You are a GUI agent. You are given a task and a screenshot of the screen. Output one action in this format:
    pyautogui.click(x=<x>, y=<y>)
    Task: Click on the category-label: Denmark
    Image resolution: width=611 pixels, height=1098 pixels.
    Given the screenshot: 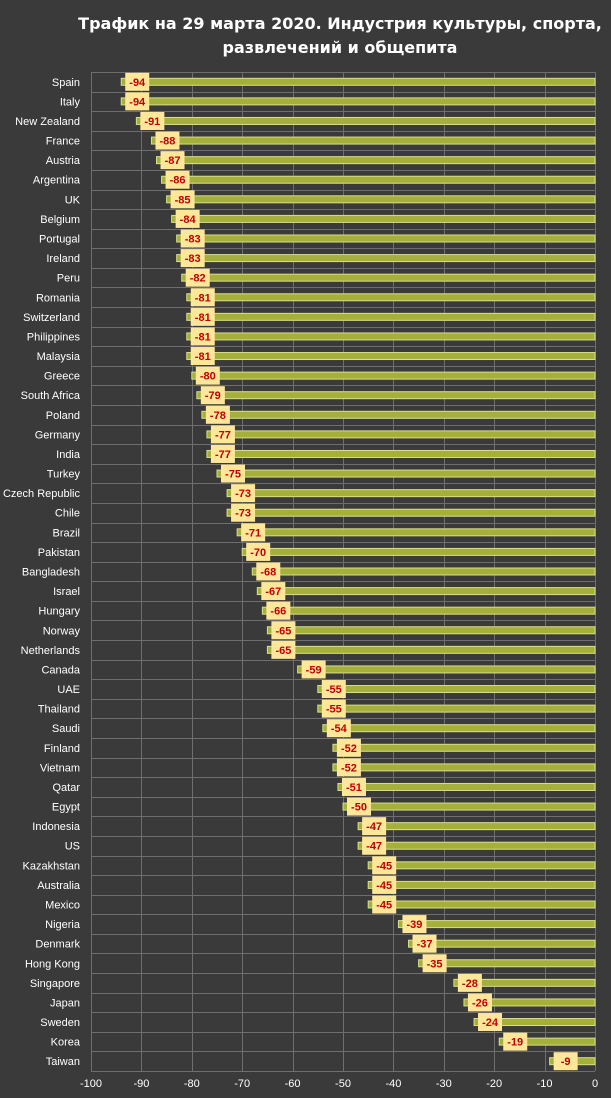 What is the action you would take?
    pyautogui.click(x=57, y=945)
    